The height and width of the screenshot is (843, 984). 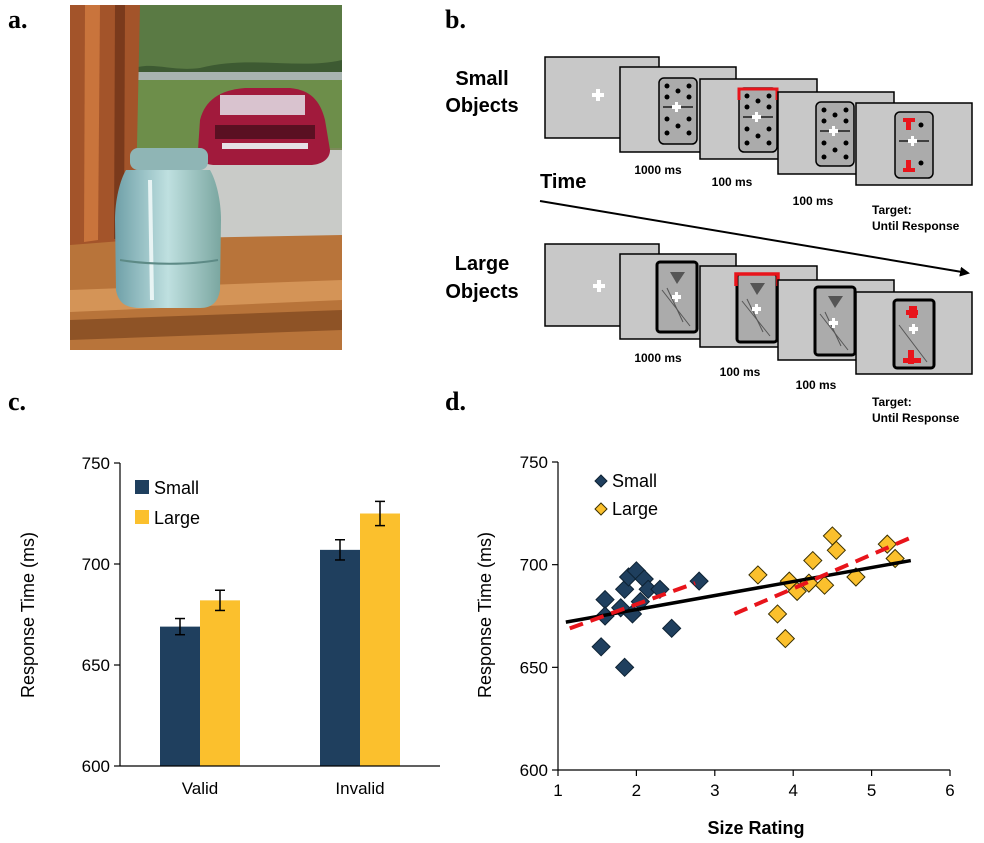 What do you see at coordinates (892, 402) in the screenshot?
I see `large-target-label-1: Target:` at bounding box center [892, 402].